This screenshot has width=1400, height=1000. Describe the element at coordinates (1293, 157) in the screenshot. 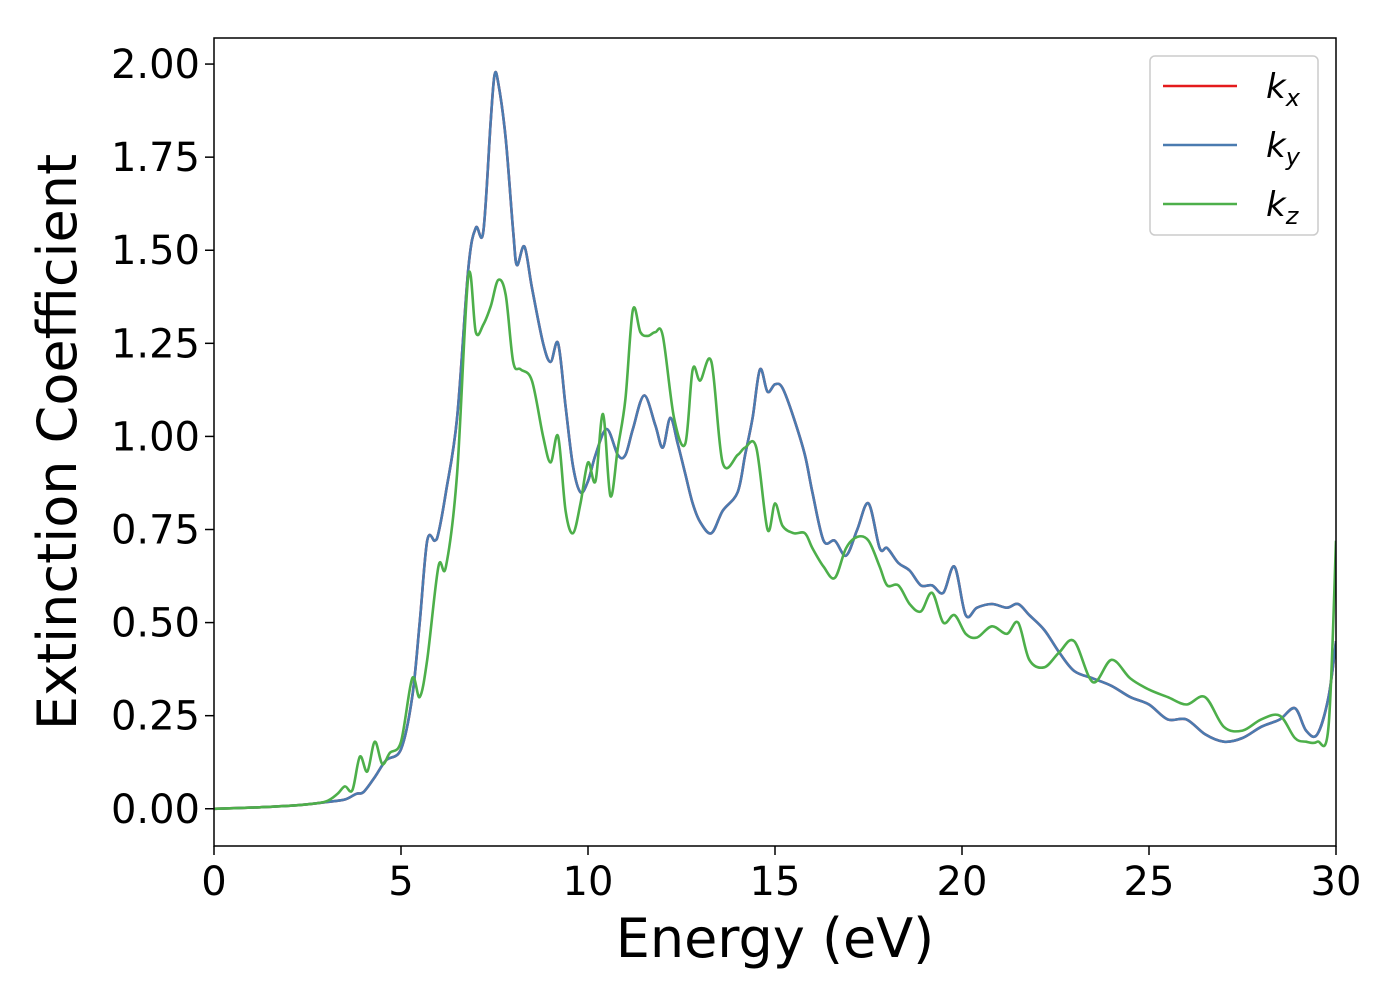

I see `legend-label-subscript: y` at that location.